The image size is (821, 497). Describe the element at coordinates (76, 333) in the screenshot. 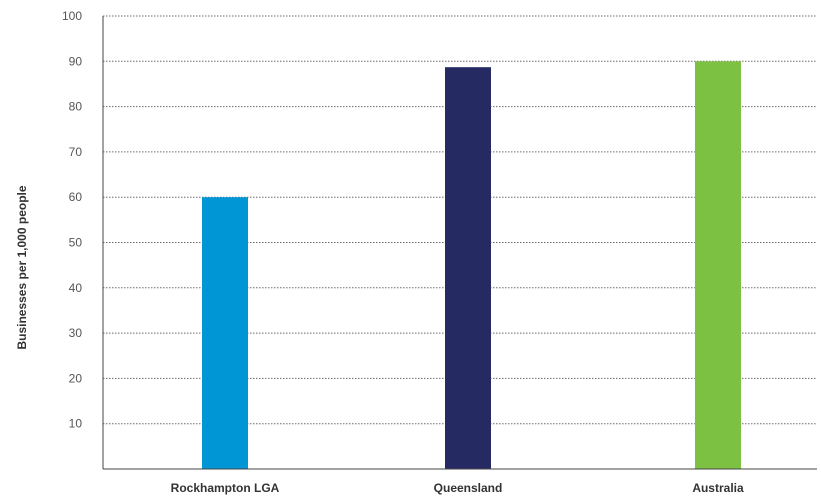

I see `y-tick-label: 30` at that location.